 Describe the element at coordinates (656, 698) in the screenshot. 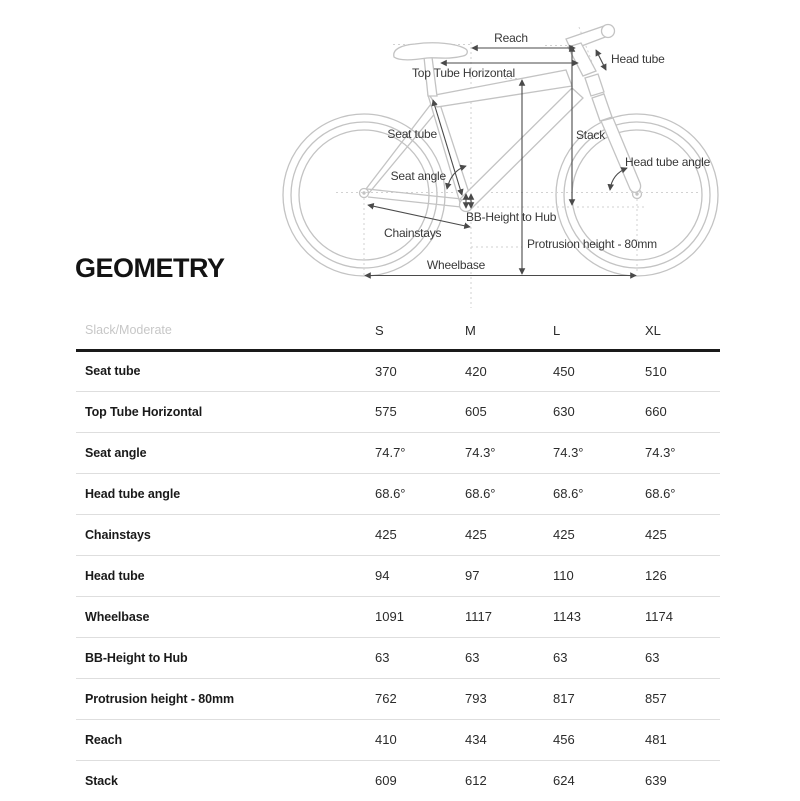

I see `cell-xl: 857` at that location.